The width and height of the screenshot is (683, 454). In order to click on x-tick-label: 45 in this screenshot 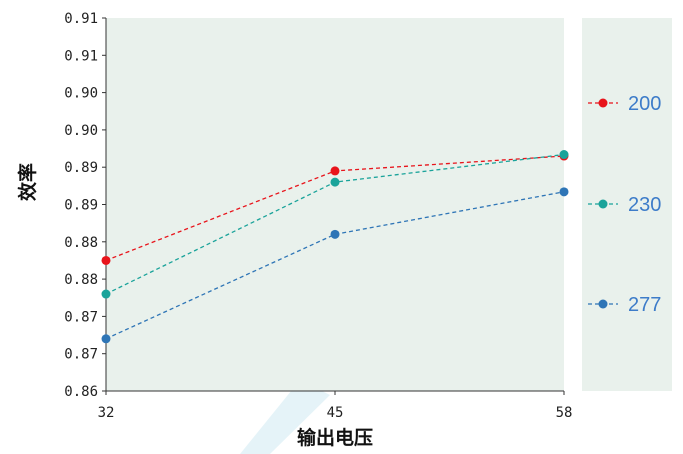, I will do `click(335, 413)`.